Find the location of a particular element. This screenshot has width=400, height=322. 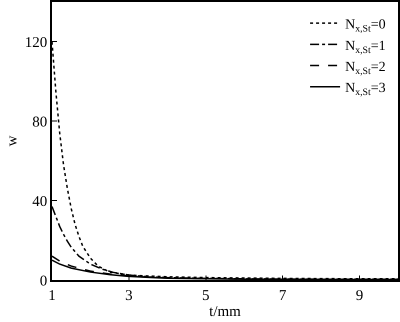

legend-label: N$_{x,St}$=0 is located at coordinates (365, 26).